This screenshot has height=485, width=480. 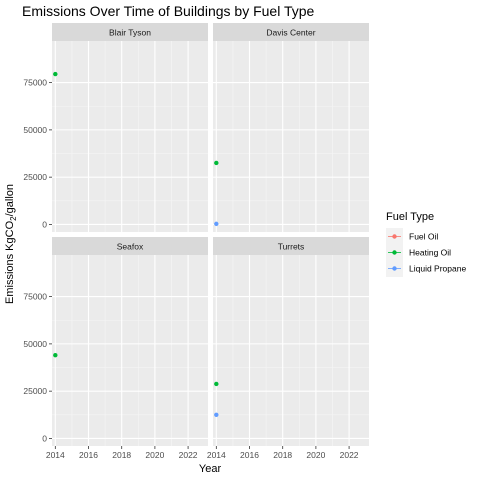 What do you see at coordinates (216, 224) in the screenshot?
I see `point-davis-center-liquid-propane` at bounding box center [216, 224].